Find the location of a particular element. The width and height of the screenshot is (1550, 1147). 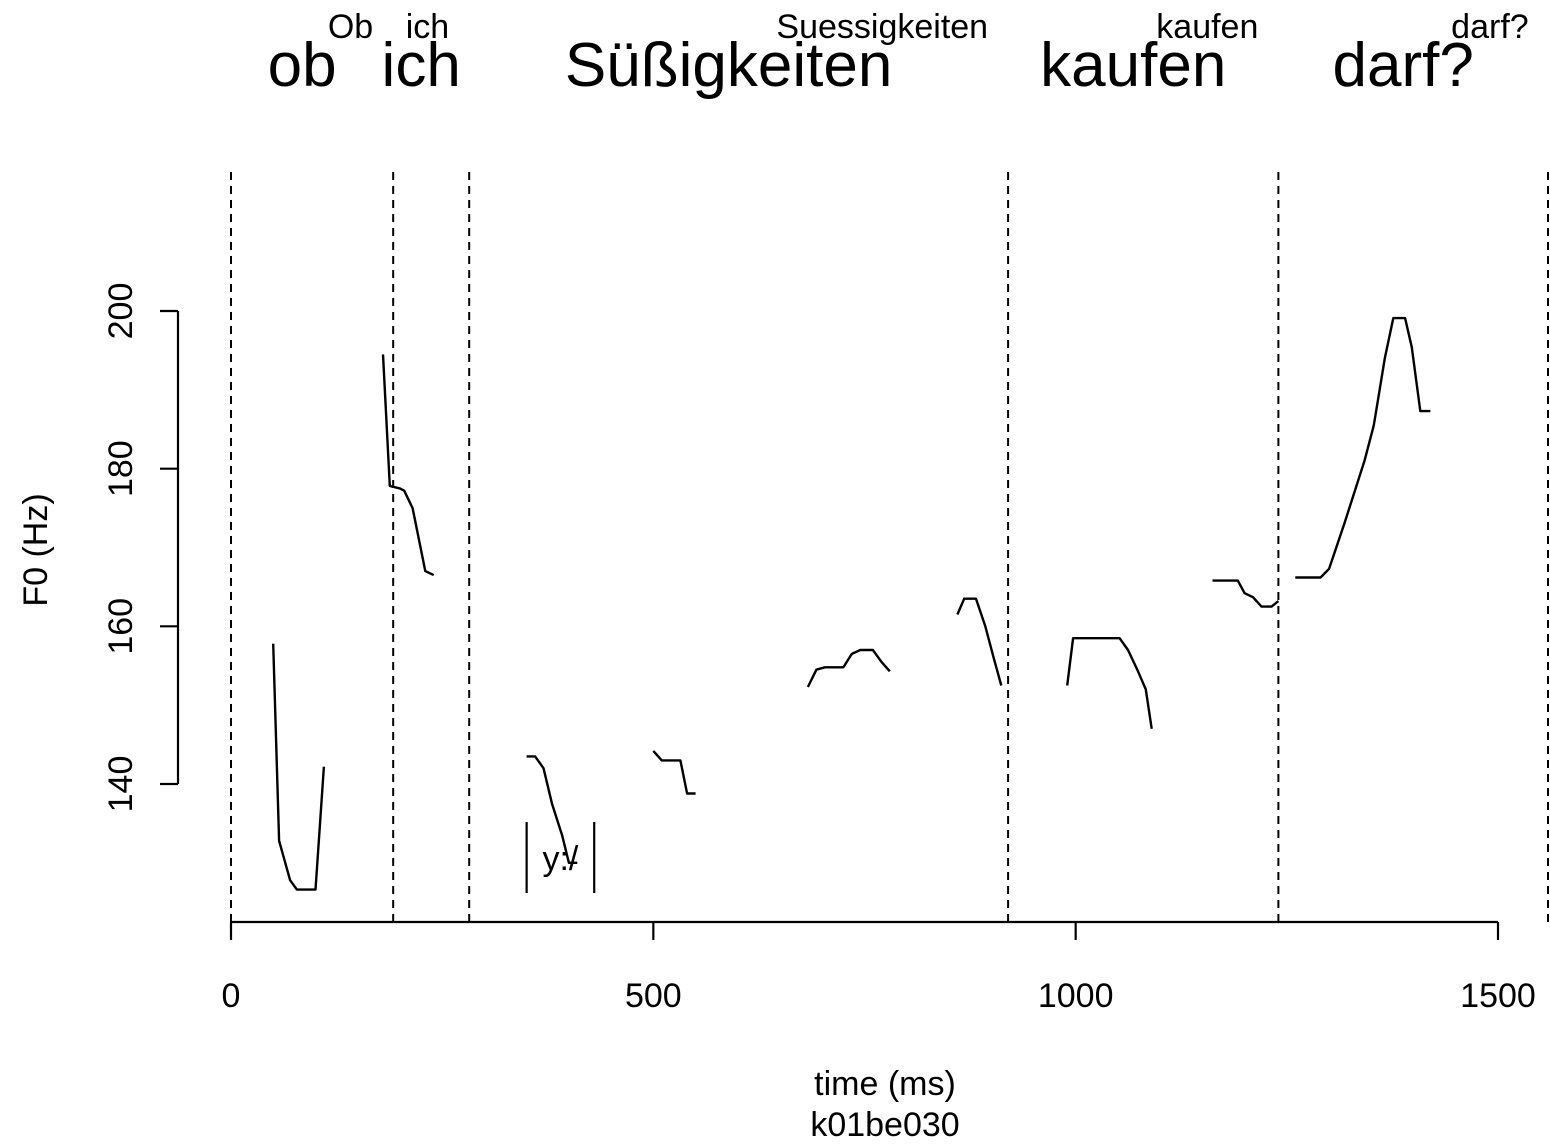

x-axis-title: time (ms) is located at coordinates (885, 1084).